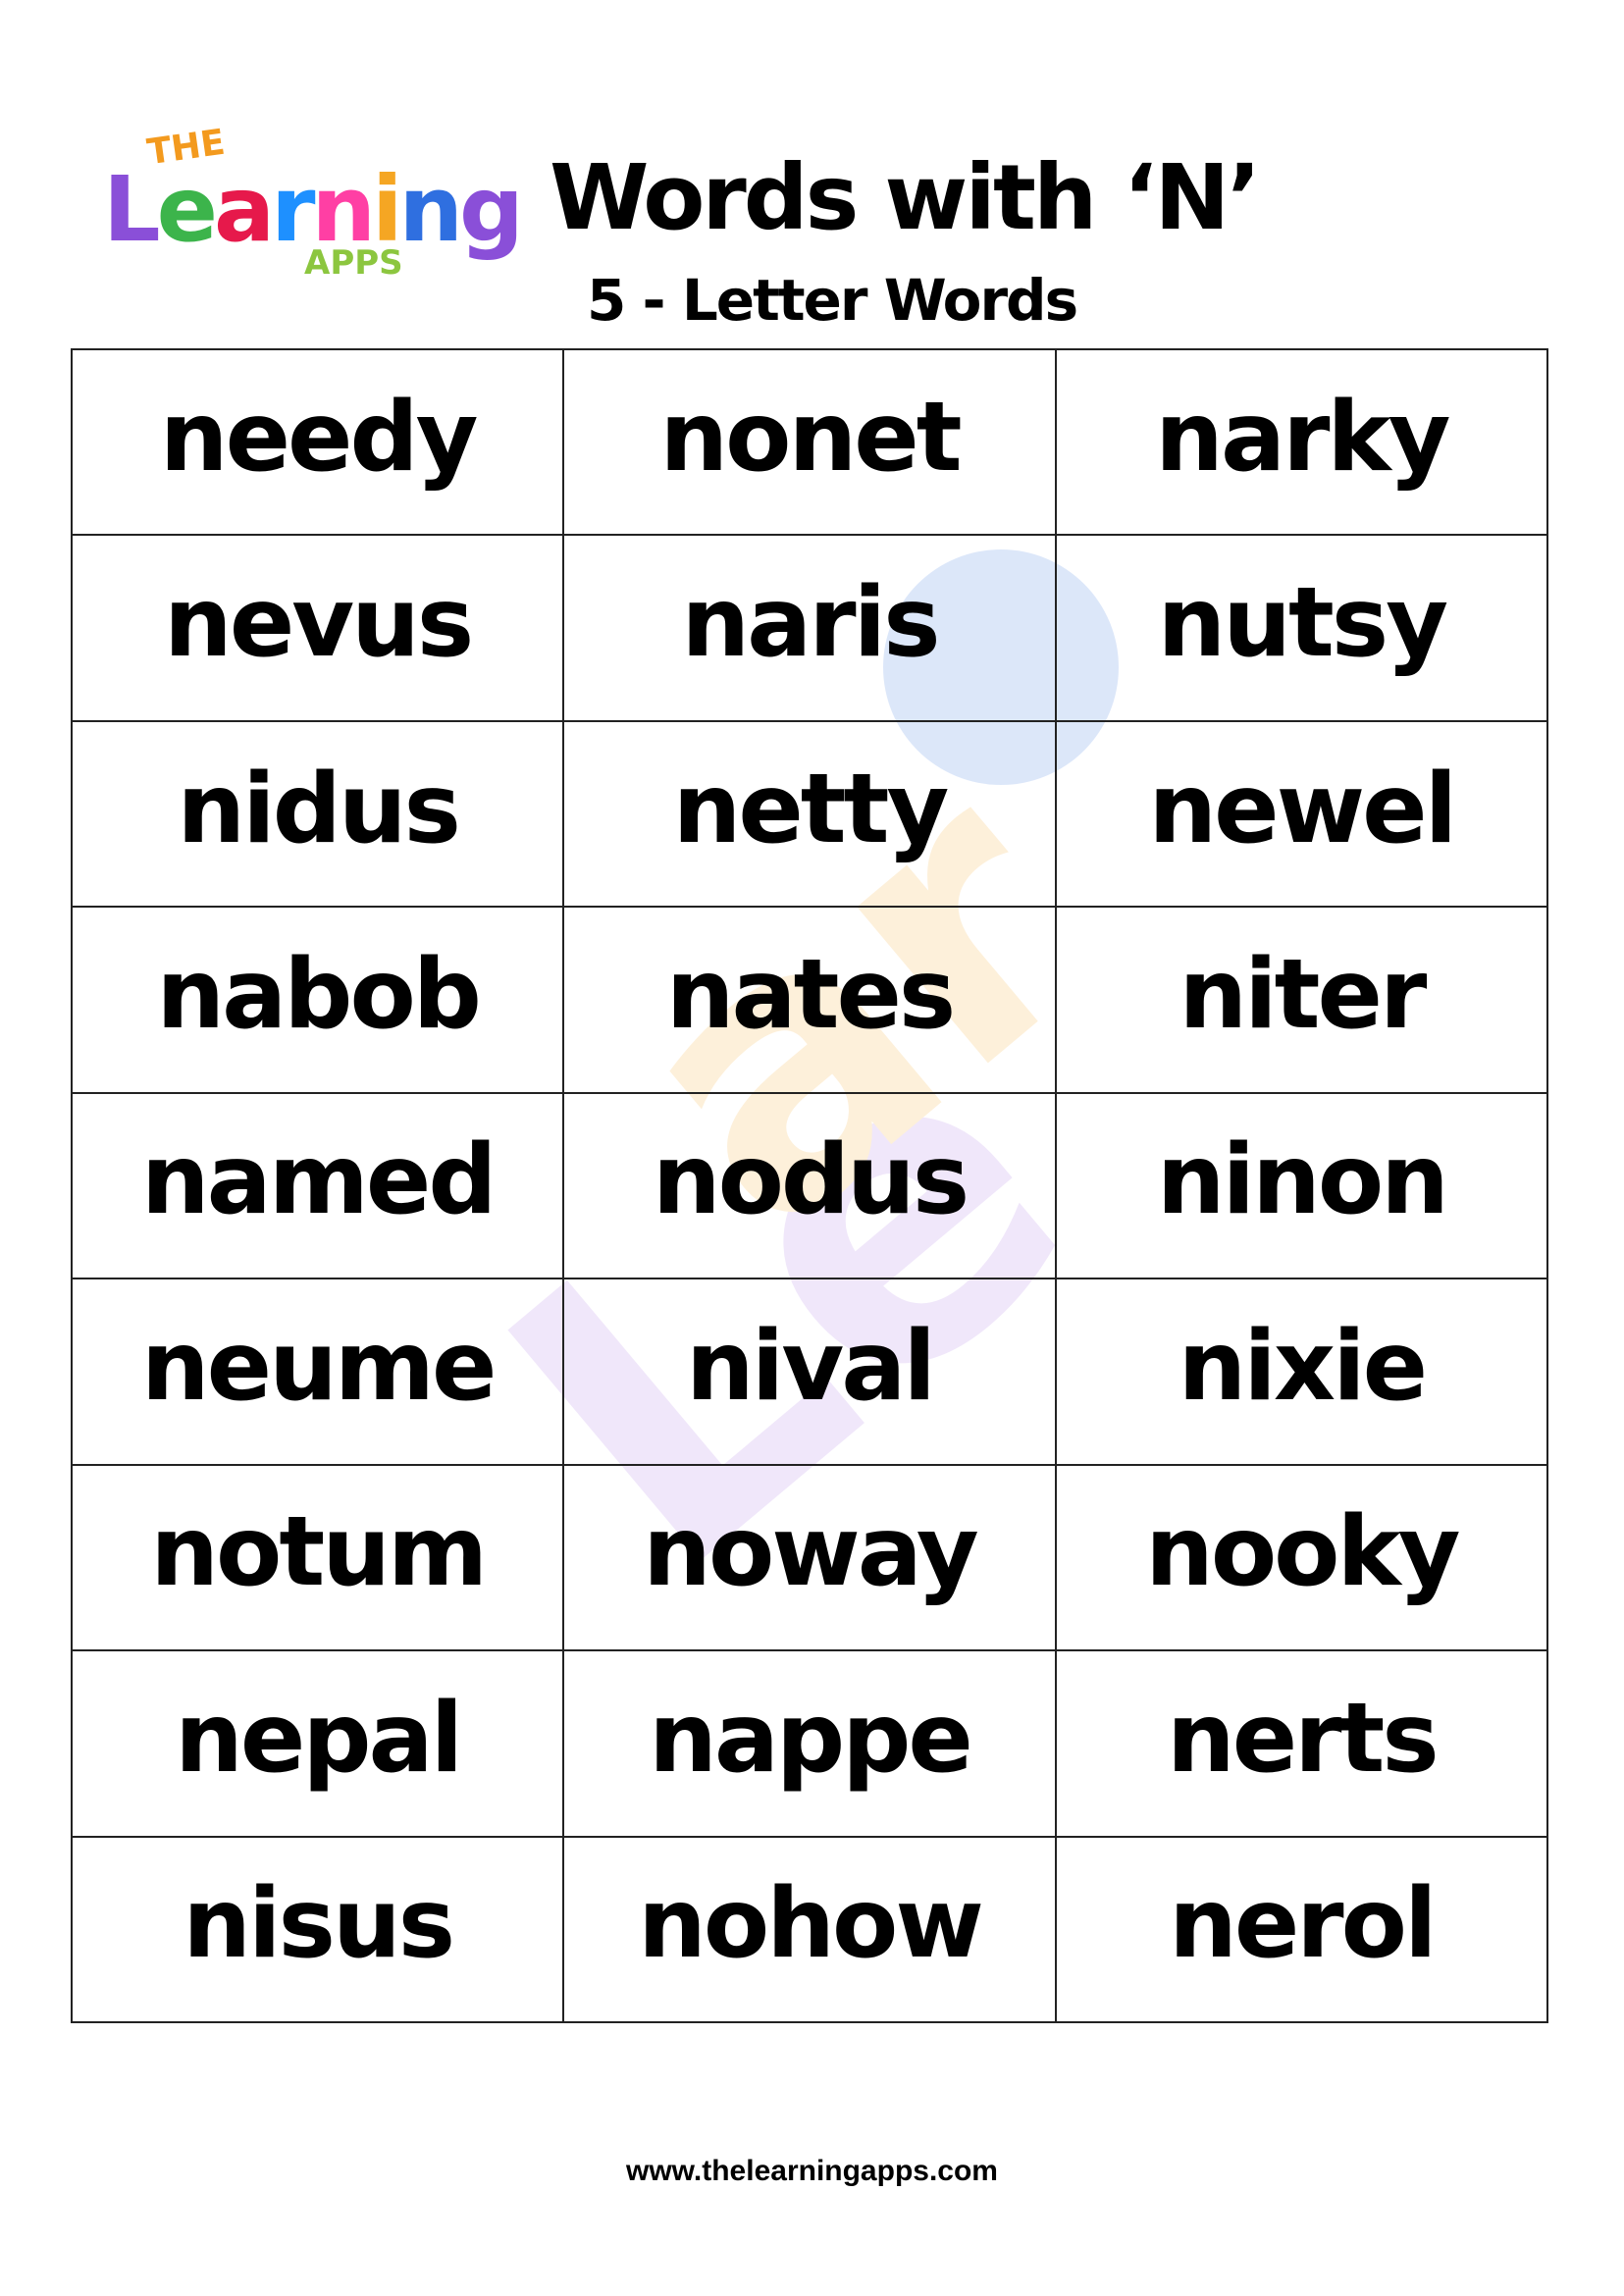  What do you see at coordinates (1301, 814) in the screenshot?
I see `word-cell: newel` at bounding box center [1301, 814].